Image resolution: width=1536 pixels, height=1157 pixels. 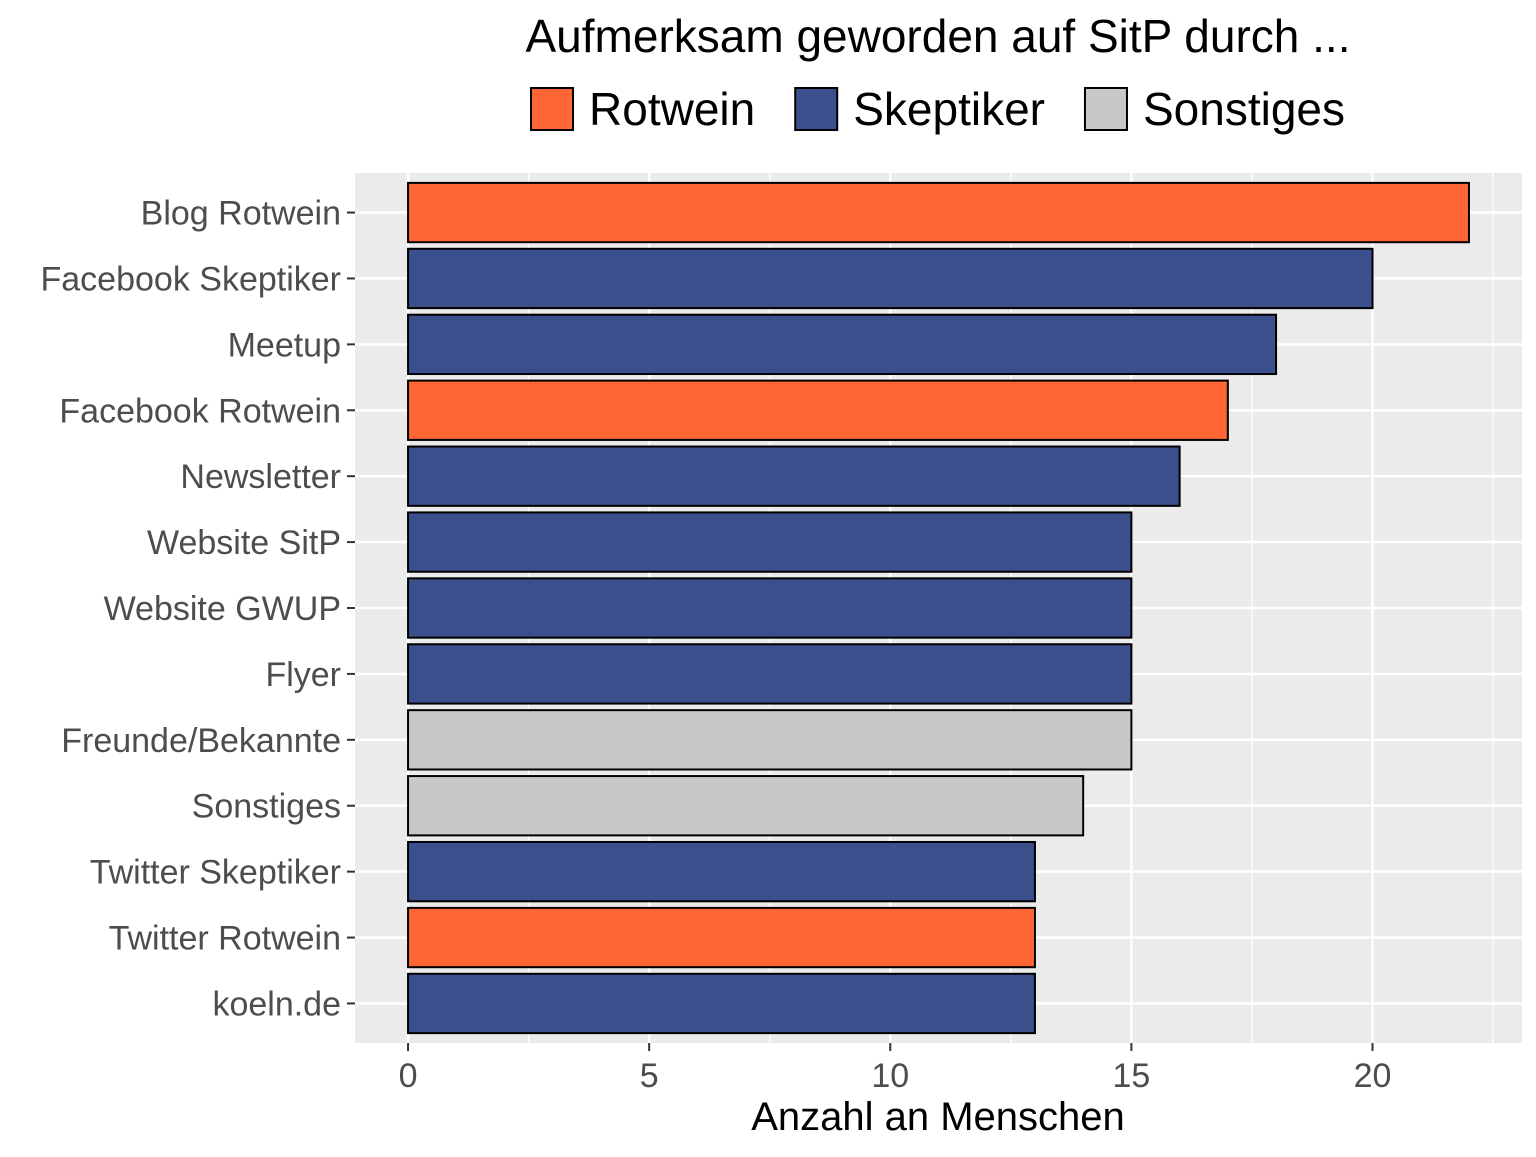 I want to click on x-axis-label: Anzahl an Menschen, so click(x=938, y=1117).